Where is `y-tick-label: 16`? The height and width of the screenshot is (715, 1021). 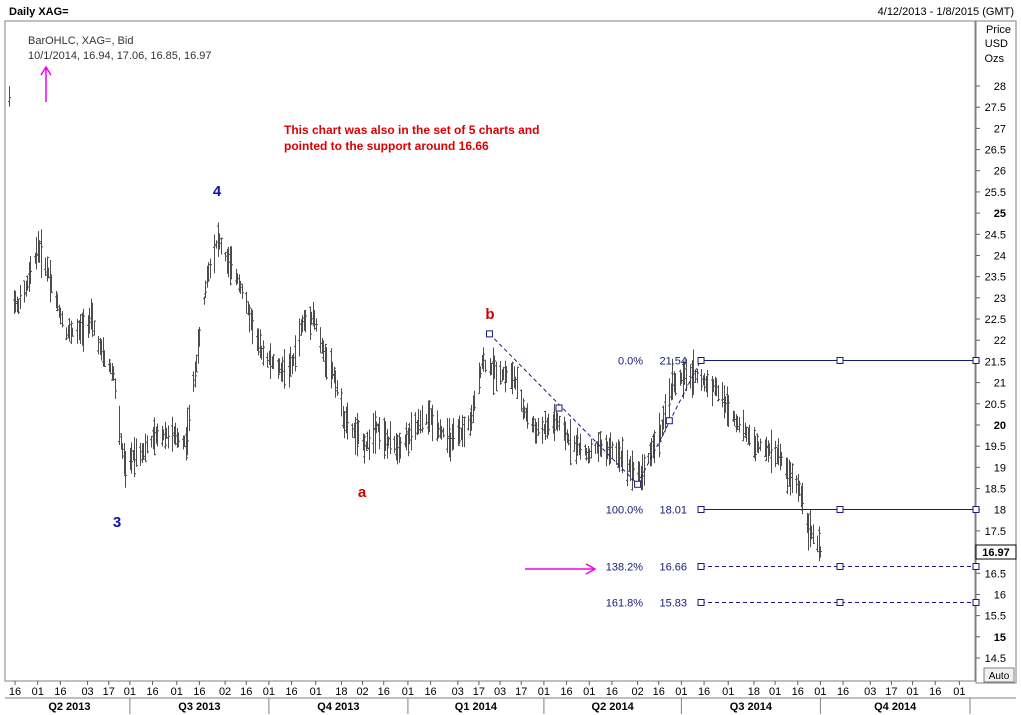 y-tick-label: 16 is located at coordinates (1000, 595).